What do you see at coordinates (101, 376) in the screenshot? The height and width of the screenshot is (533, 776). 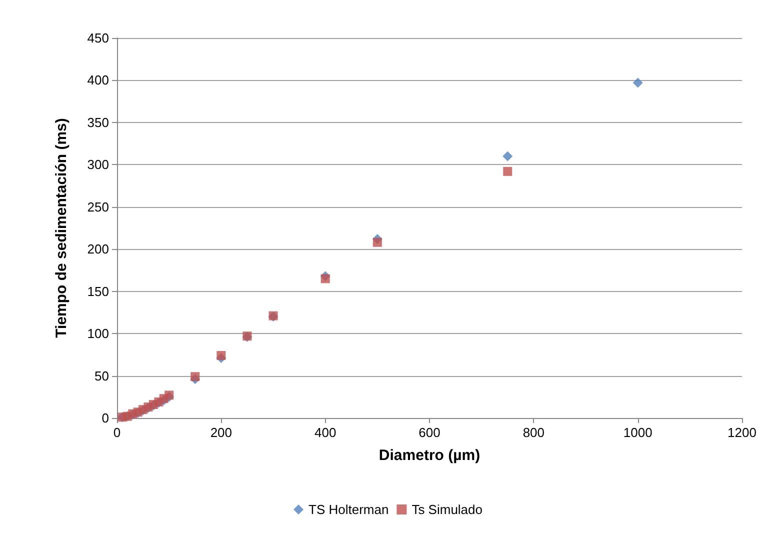 I see `y-tick-label: 50` at bounding box center [101, 376].